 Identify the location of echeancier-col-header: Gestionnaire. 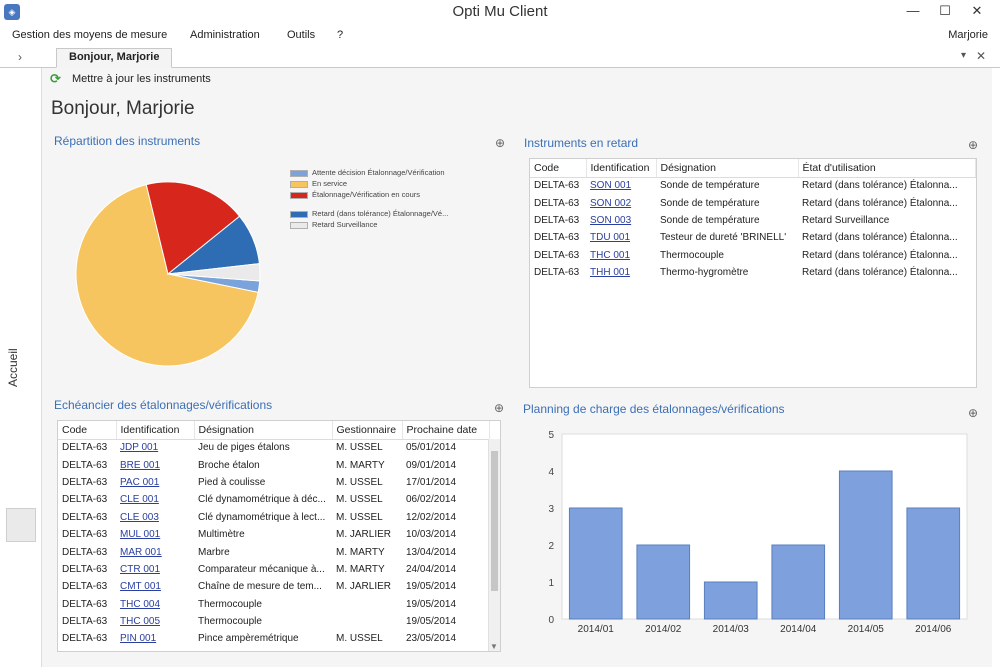
(367, 430).